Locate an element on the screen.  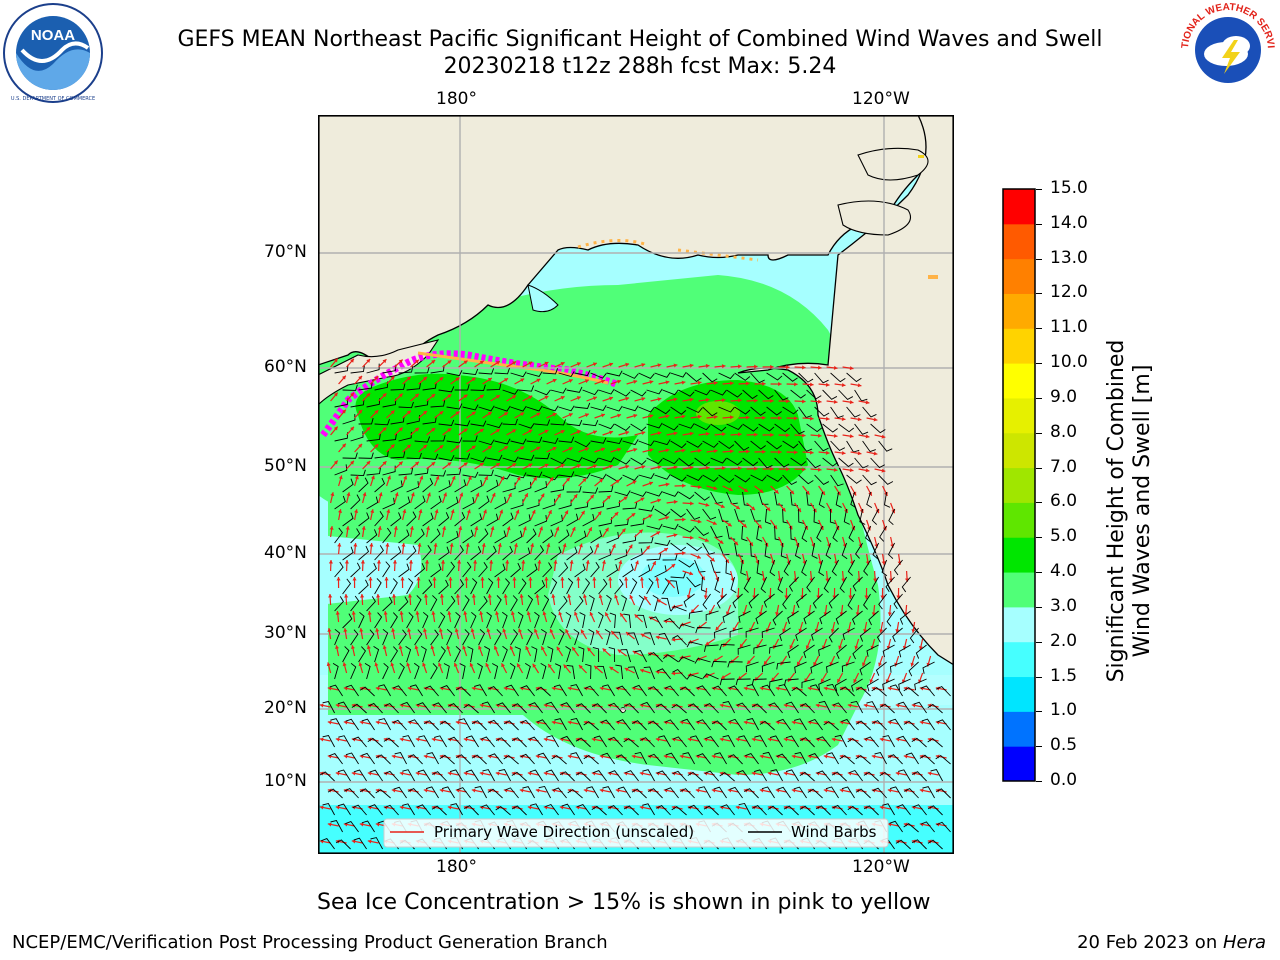
lat-50n: 50°N is located at coordinates (285, 466).